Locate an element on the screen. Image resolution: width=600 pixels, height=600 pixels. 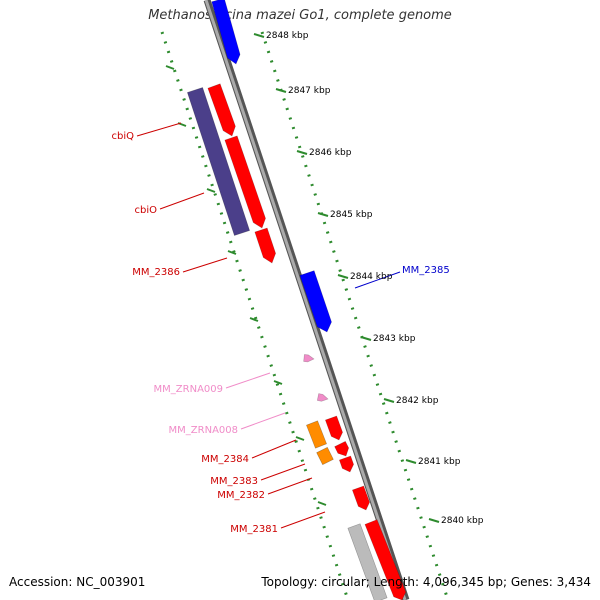
gene-label: MM_2383 is located at coordinates (234, 481).